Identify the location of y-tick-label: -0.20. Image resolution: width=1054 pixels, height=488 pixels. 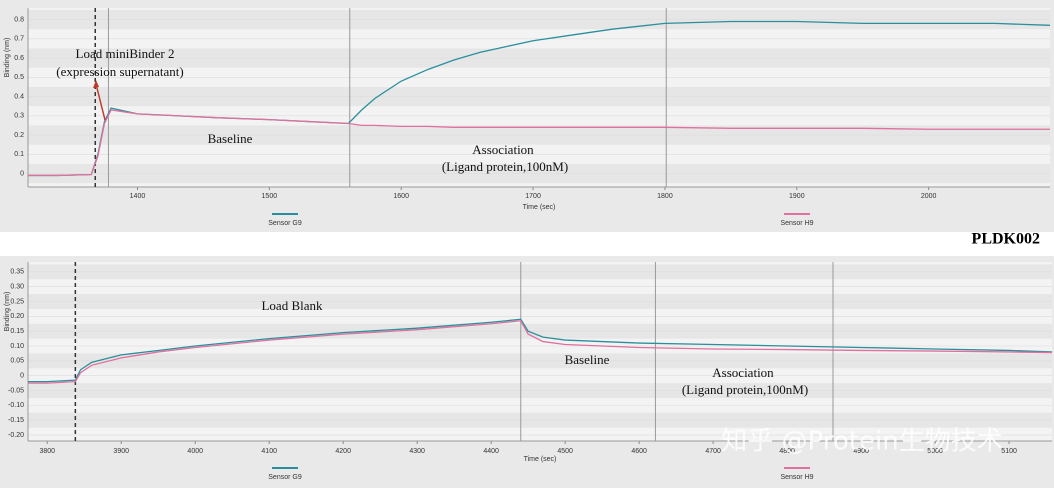
(16, 435).